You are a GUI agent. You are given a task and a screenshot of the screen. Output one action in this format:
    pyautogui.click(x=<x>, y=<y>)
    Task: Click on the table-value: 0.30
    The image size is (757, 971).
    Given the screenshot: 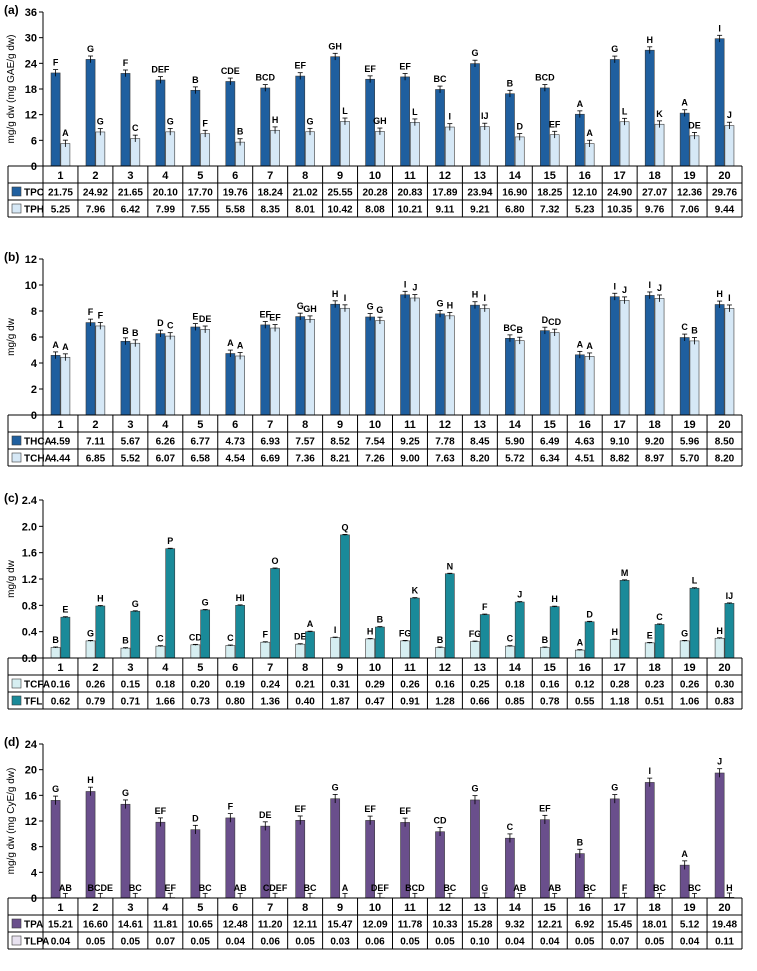 What is the action you would take?
    pyautogui.click(x=725, y=685)
    